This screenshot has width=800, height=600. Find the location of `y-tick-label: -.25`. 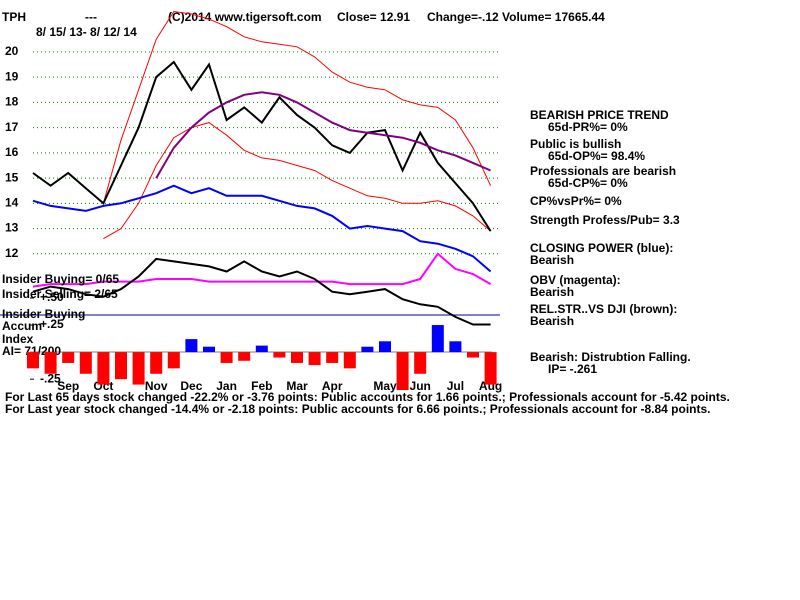

y-tick-label: -.25 is located at coordinates (50, 378).